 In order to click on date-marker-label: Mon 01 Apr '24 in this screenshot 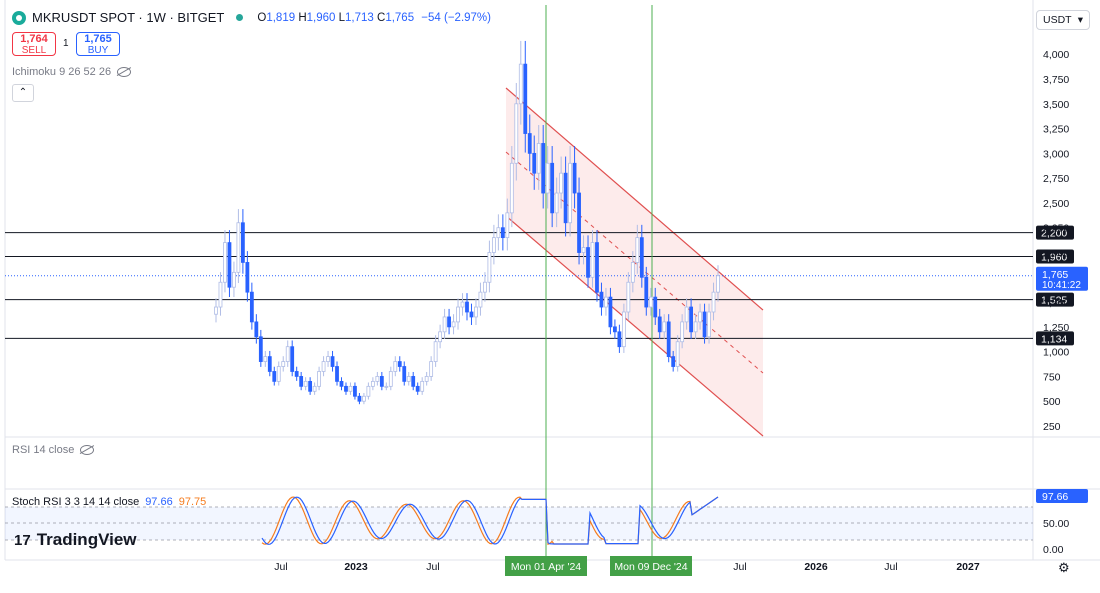, I will do `click(546, 567)`.